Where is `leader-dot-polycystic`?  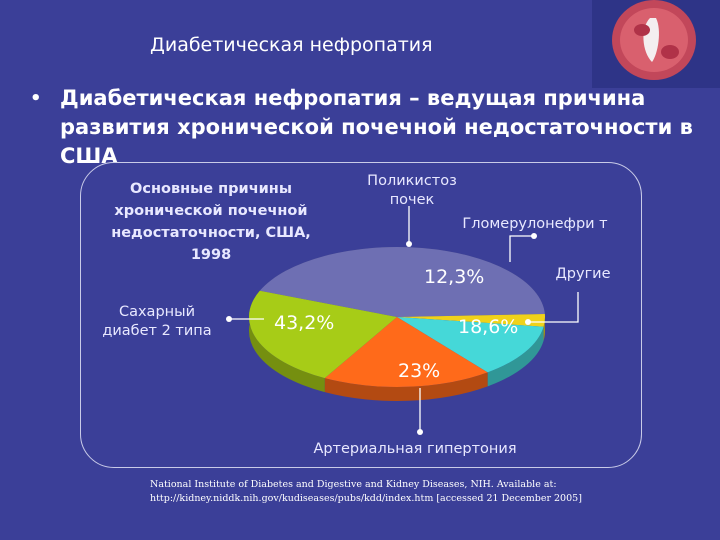
leader-dot-polycystic is located at coordinates (409, 244).